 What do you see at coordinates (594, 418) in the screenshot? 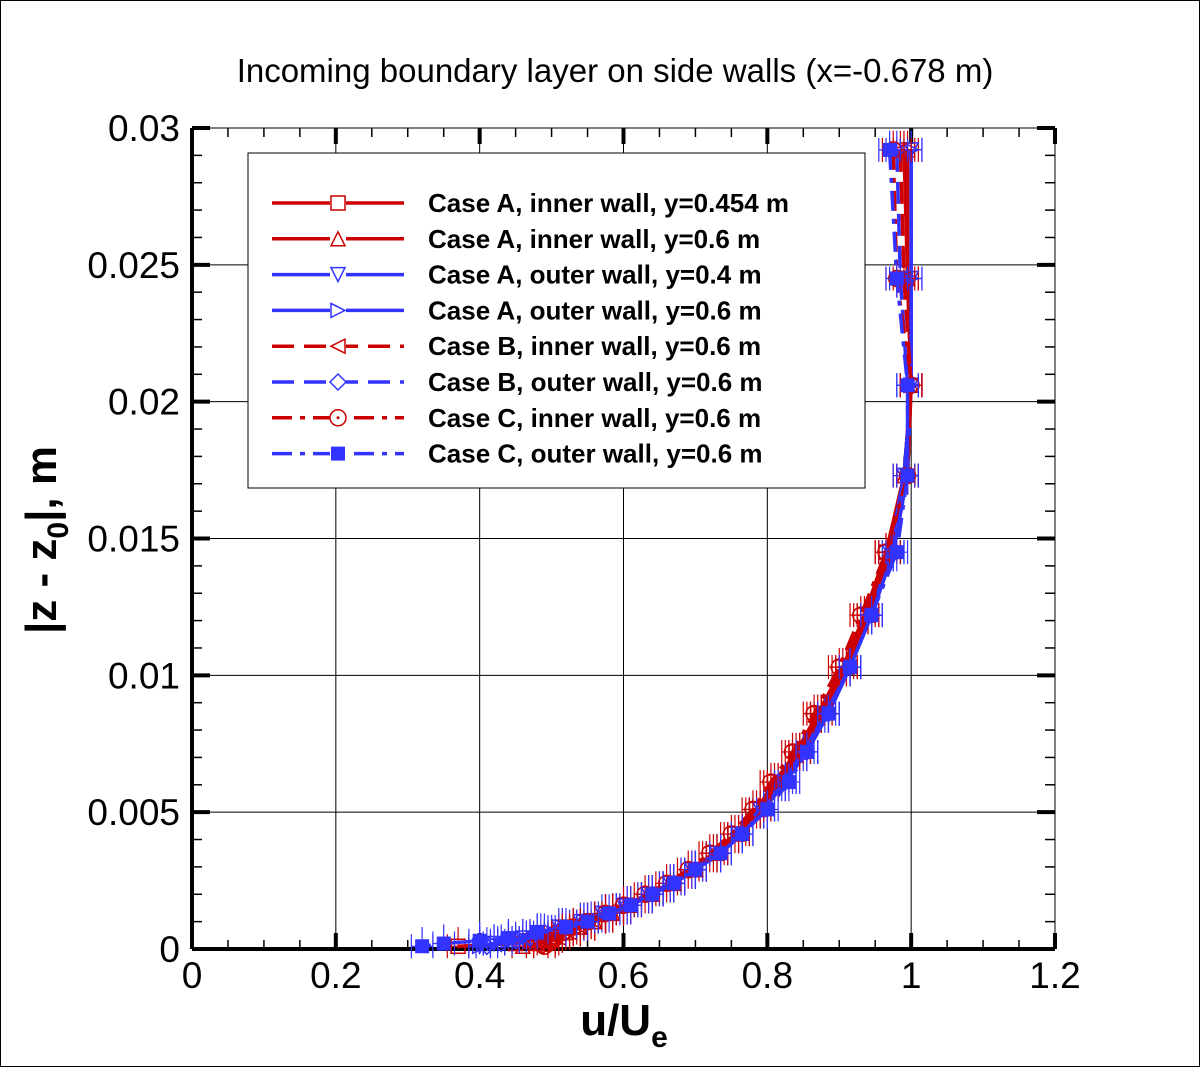
I see `legend-label: Case C, inner wall, y=0.6 m` at bounding box center [594, 418].